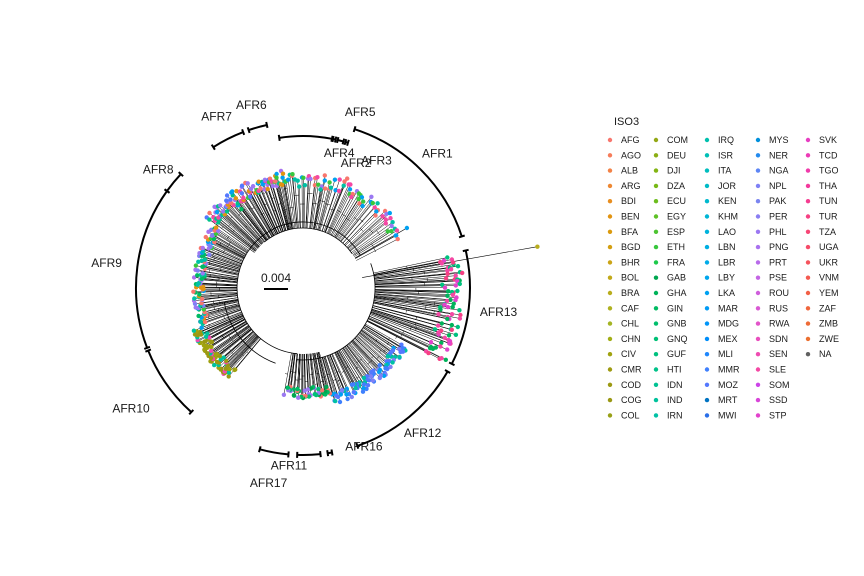 The image size is (864, 576). I want to click on legend-item: SDN, so click(771, 339).